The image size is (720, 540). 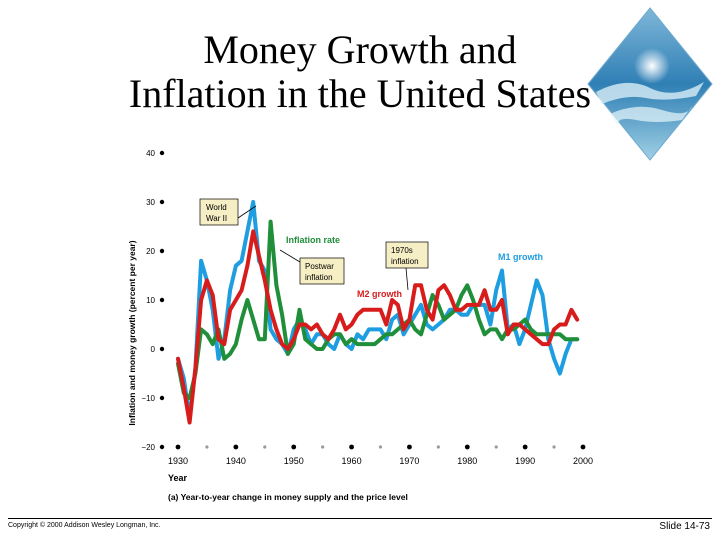 I want to click on title-line-2: Inflation in the United States, so click(x=360, y=93).